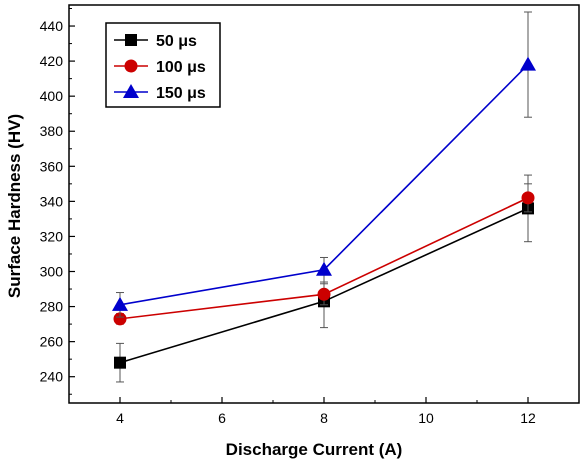  Describe the element at coordinates (426, 418) in the screenshot. I see `x-tick-label: 10` at that location.